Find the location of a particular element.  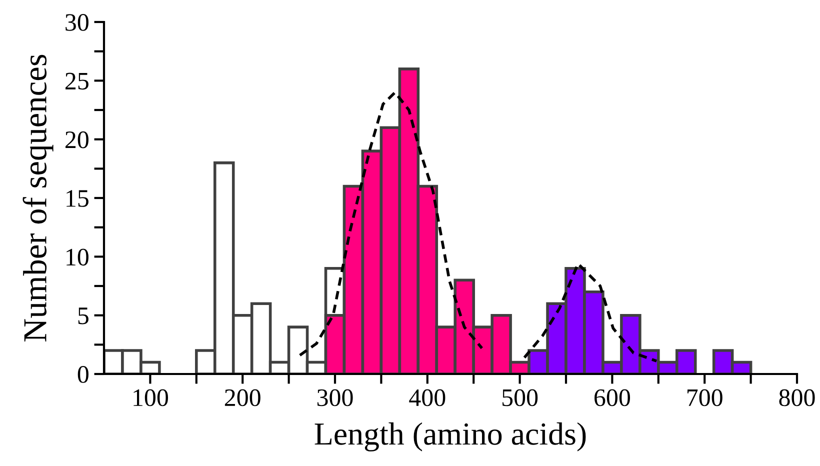

y-tick-label: 25 is located at coordinates (77, 81).